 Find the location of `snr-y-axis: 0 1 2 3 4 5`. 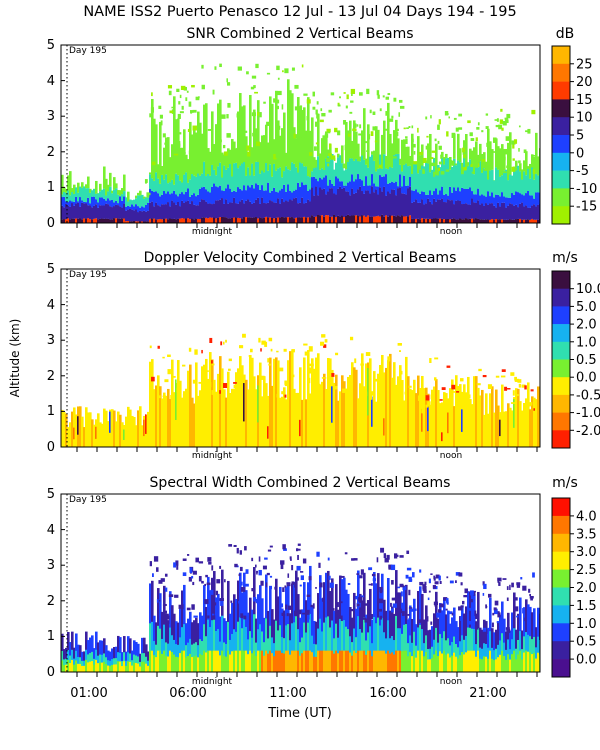

snr-y-axis: 0 1 2 3 4 5 is located at coordinates (56, 134).